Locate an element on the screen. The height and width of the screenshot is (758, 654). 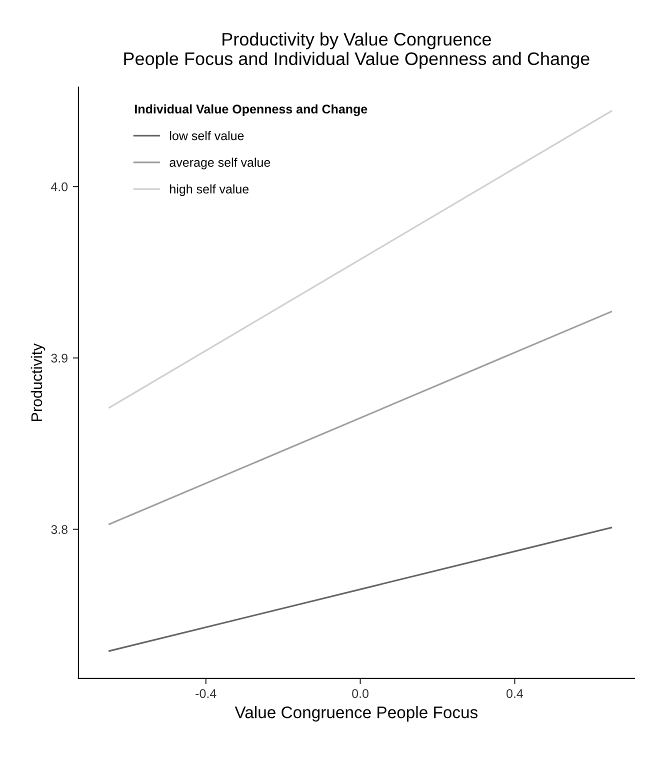
chart-title: Productivity by Value Congruence People Focus and Individual Value Openness and Change is located at coordinates (357, 50).